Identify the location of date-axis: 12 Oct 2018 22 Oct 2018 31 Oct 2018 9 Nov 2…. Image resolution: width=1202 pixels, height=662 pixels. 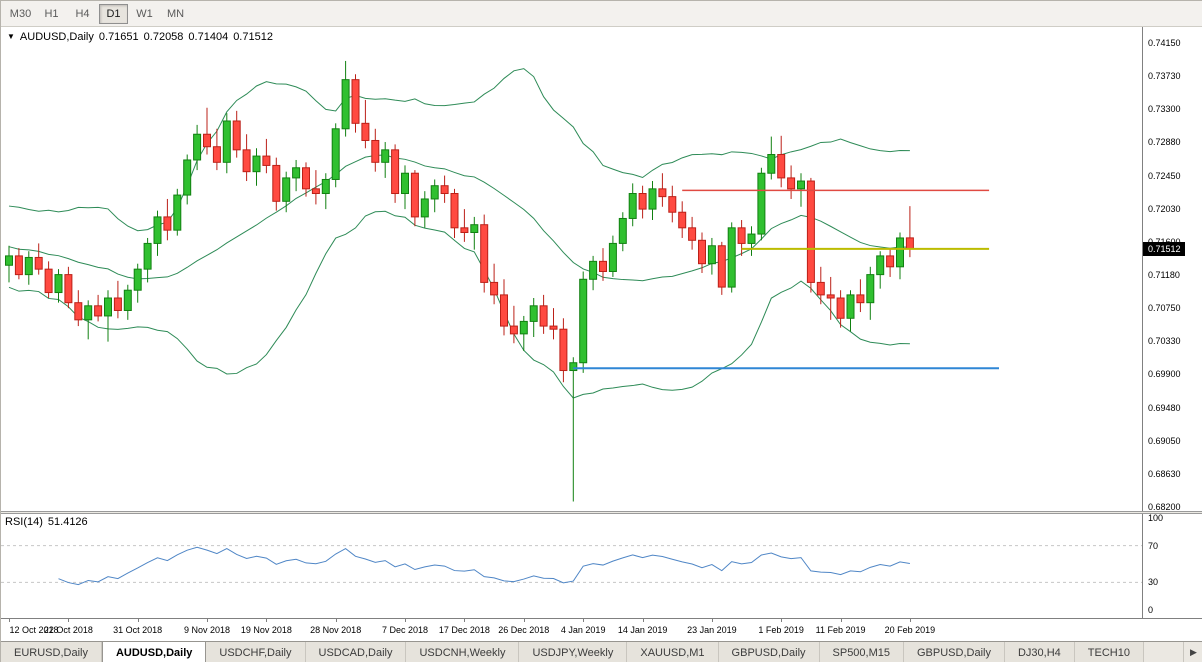
(601, 629).